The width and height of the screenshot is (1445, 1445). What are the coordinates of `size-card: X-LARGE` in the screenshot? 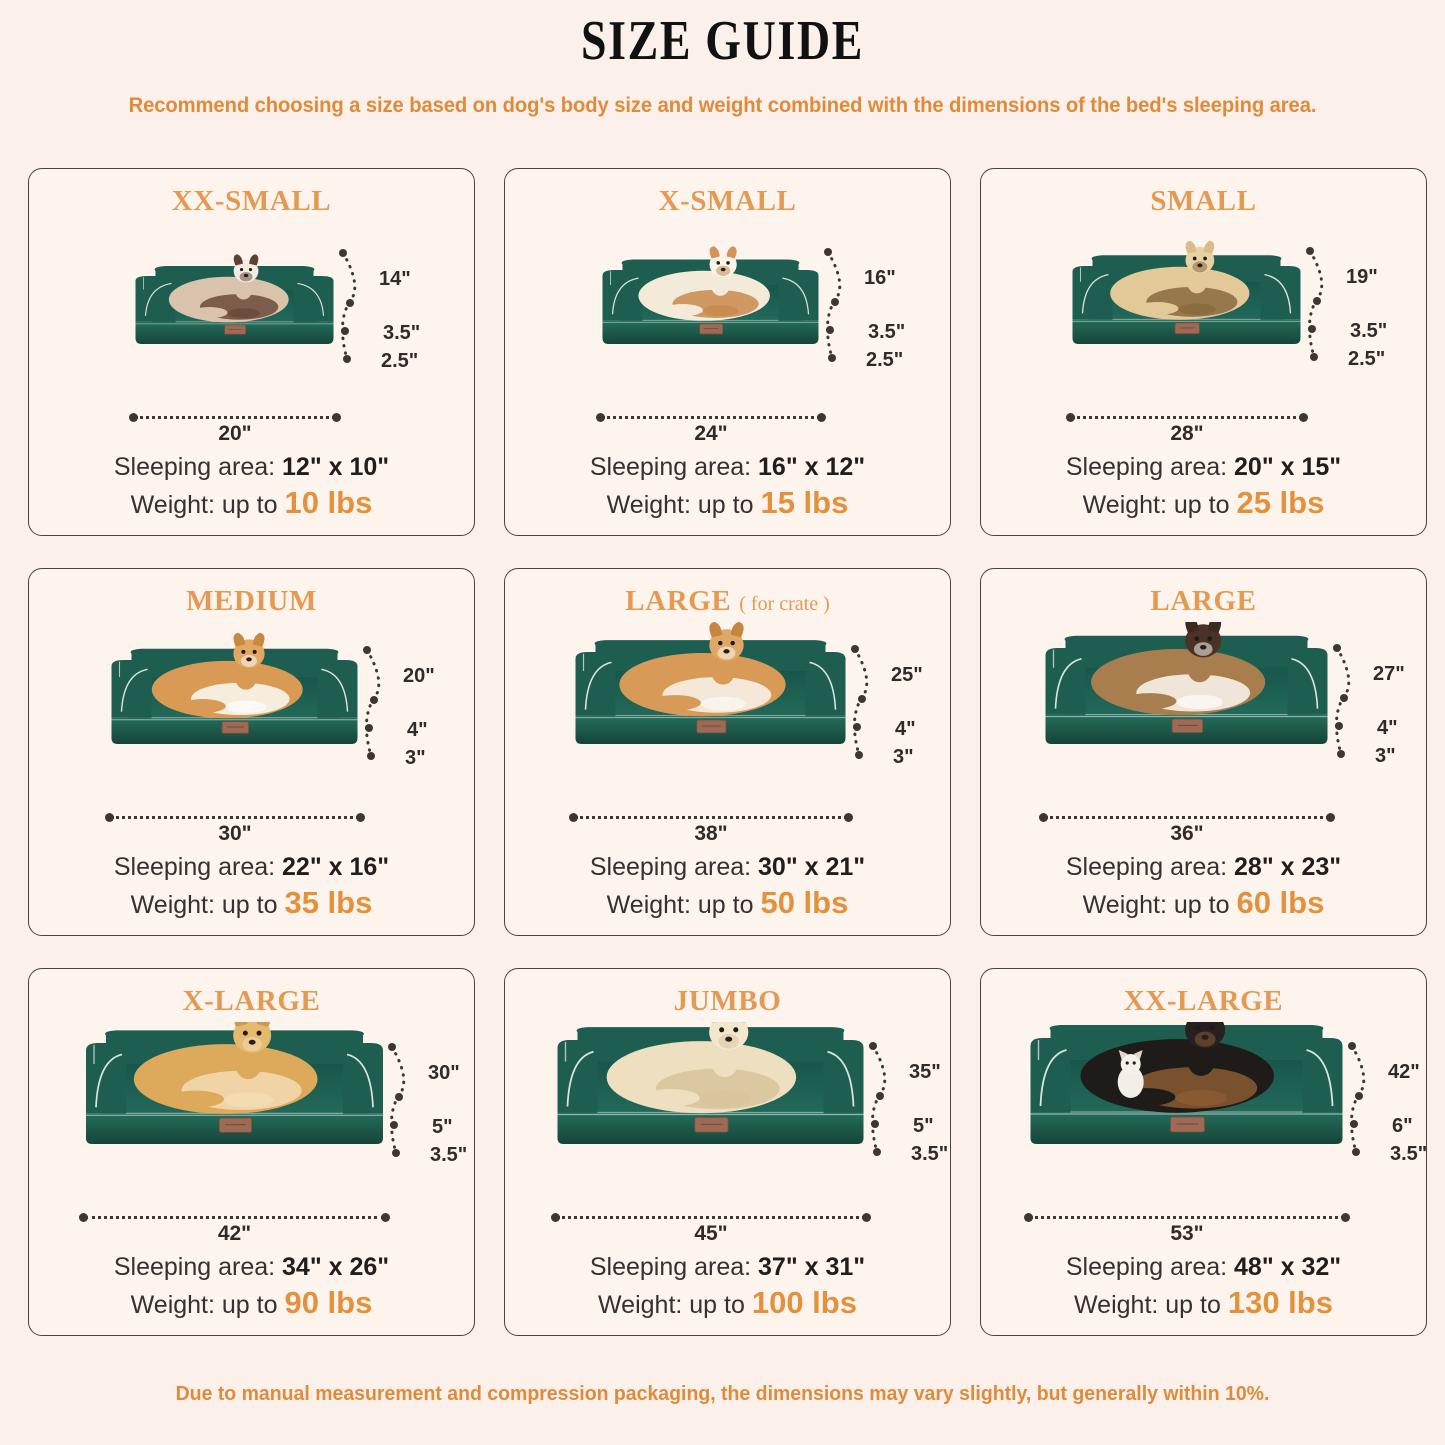 It's located at (251, 1152).